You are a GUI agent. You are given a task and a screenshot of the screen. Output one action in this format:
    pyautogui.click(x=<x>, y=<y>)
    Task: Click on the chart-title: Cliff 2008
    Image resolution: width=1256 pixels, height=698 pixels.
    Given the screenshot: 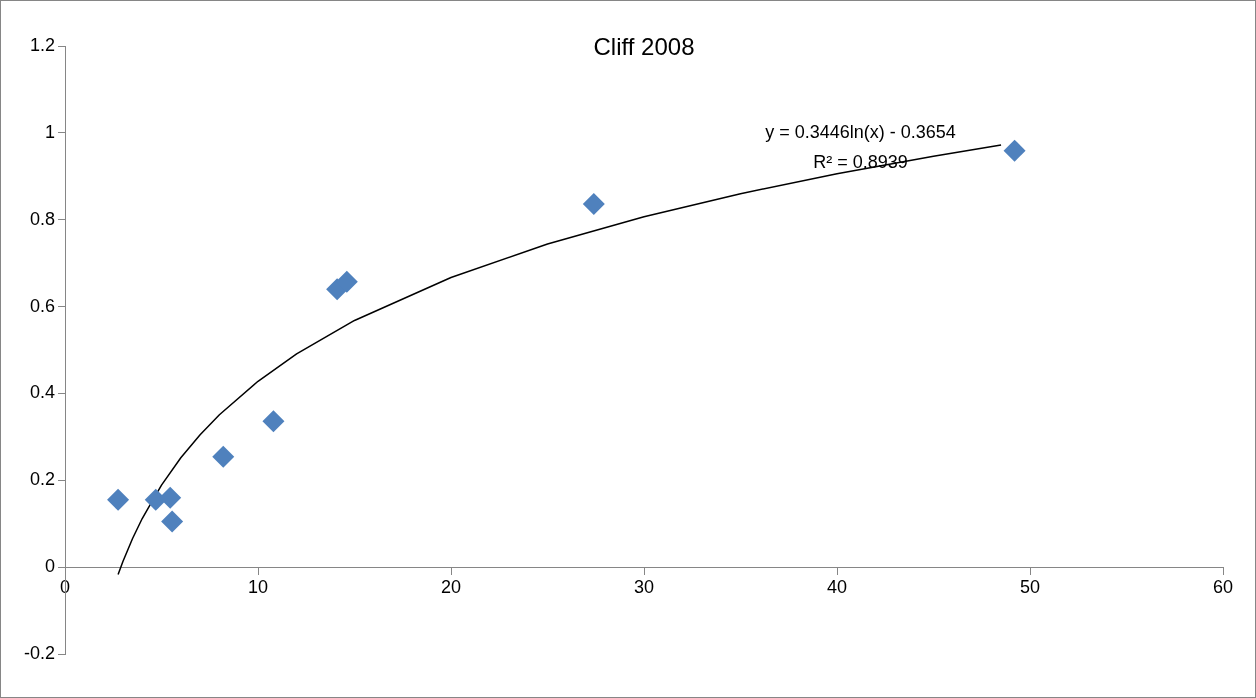 What is the action you would take?
    pyautogui.click(x=644, y=46)
    